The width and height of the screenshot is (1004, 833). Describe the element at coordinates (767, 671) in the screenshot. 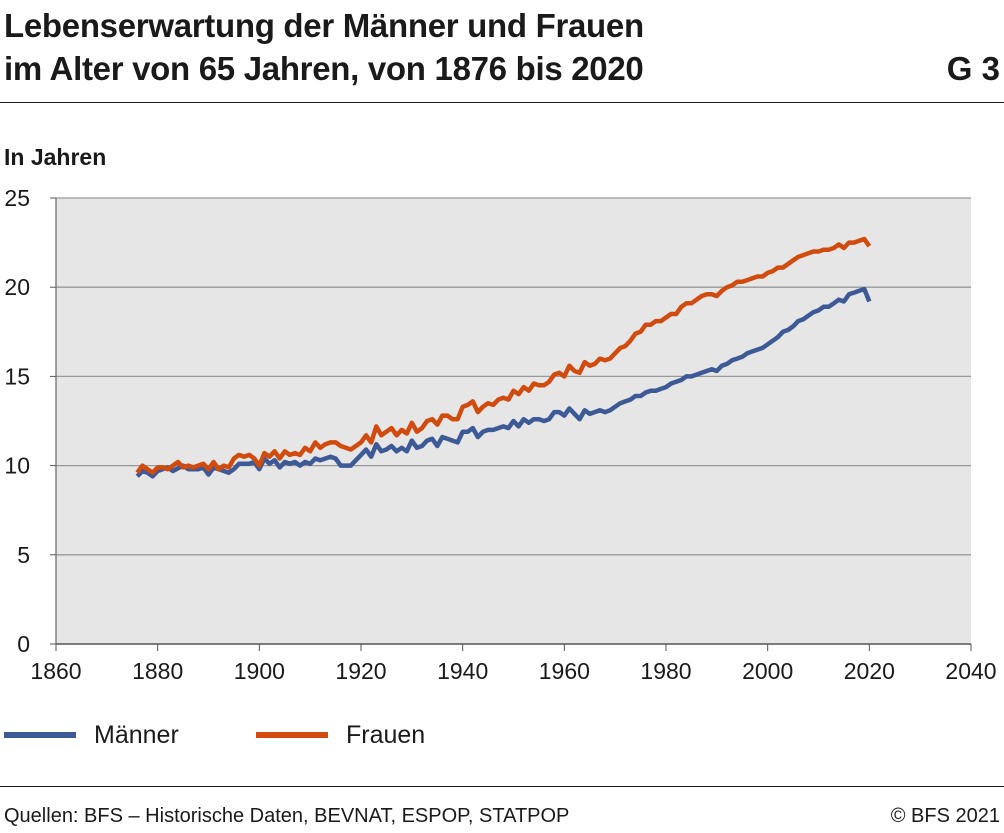

I see `x-tick-label-2000: 2000` at that location.